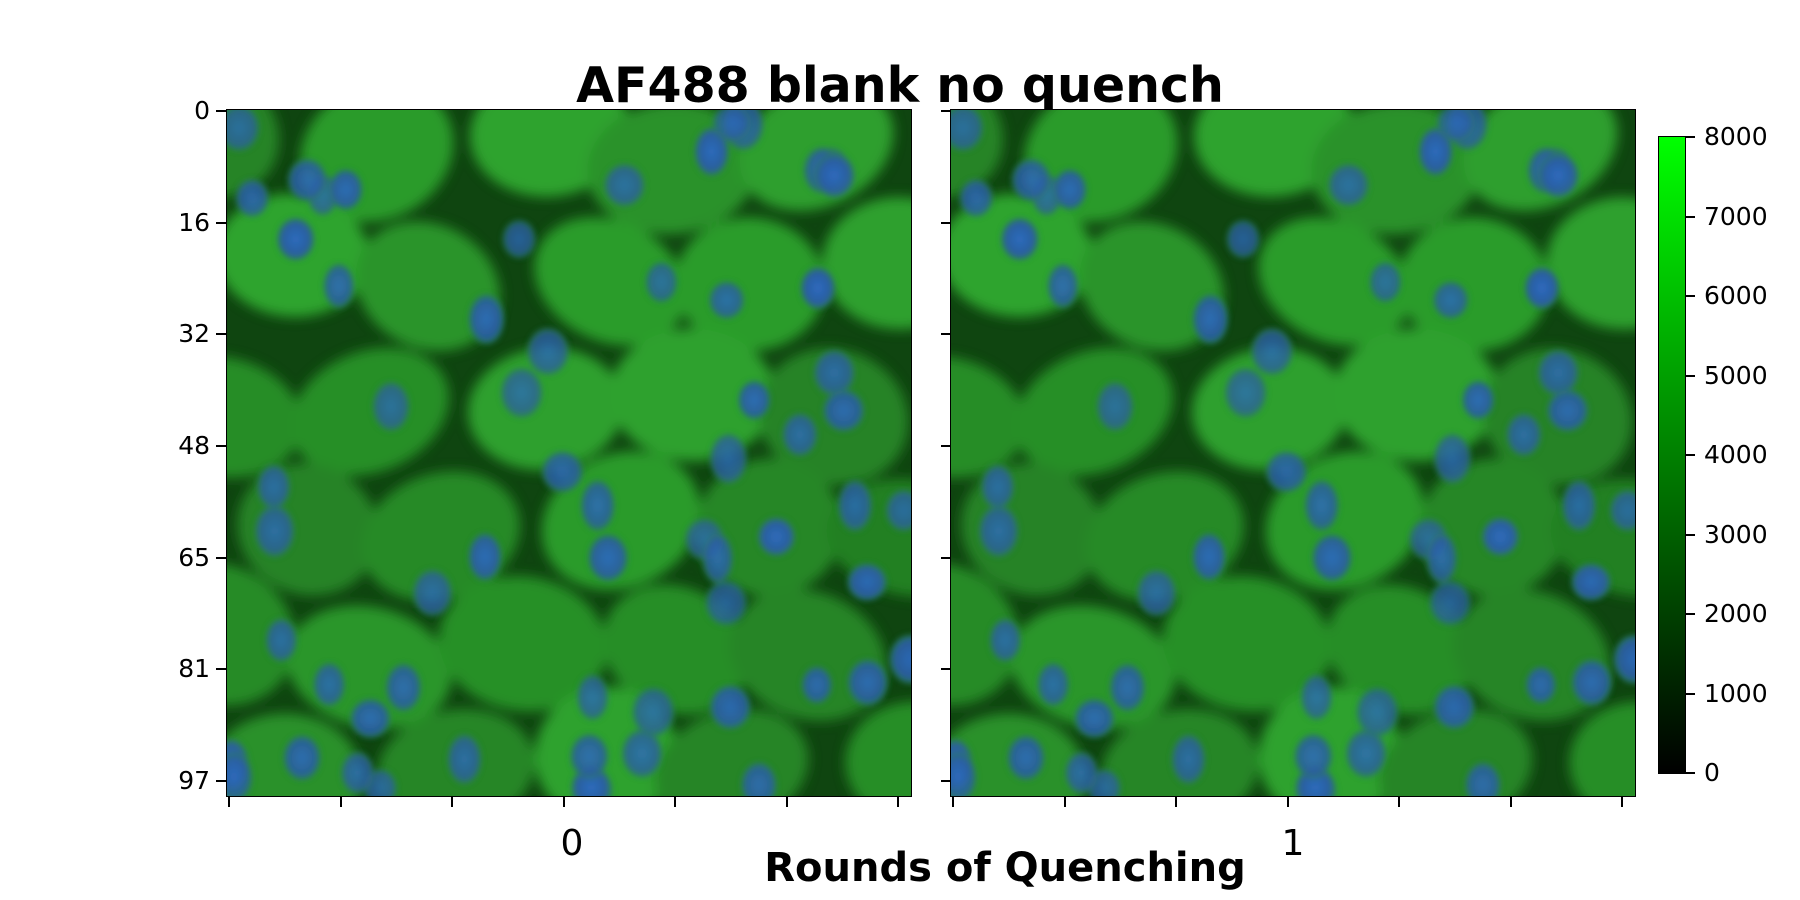 The image size is (1800, 900). What do you see at coordinates (1736, 534) in the screenshot?
I see `colorbar-tick-label: 3000` at bounding box center [1736, 534].